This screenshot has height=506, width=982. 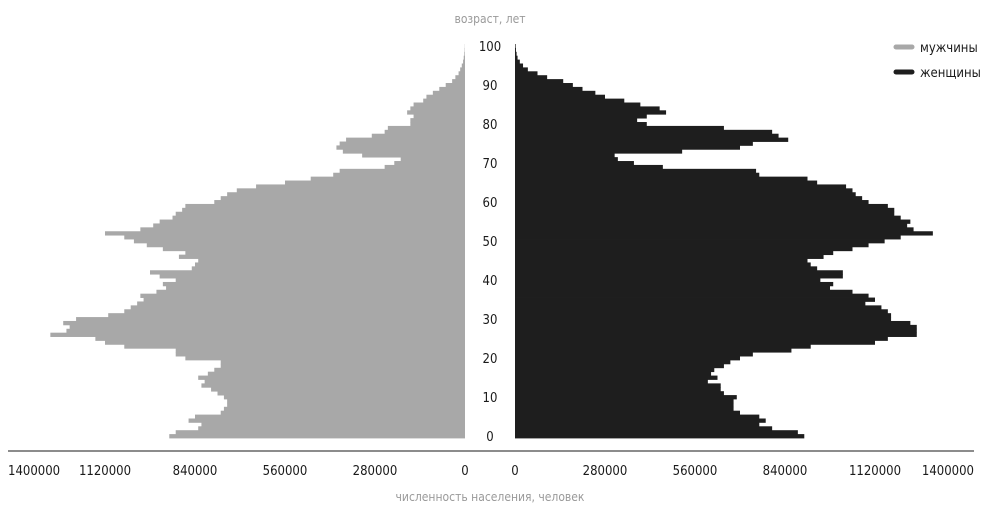 I want to click on age-tick-labels: 0 10 20 30 40 50 60 70 80 90 100, so click(x=490, y=242).